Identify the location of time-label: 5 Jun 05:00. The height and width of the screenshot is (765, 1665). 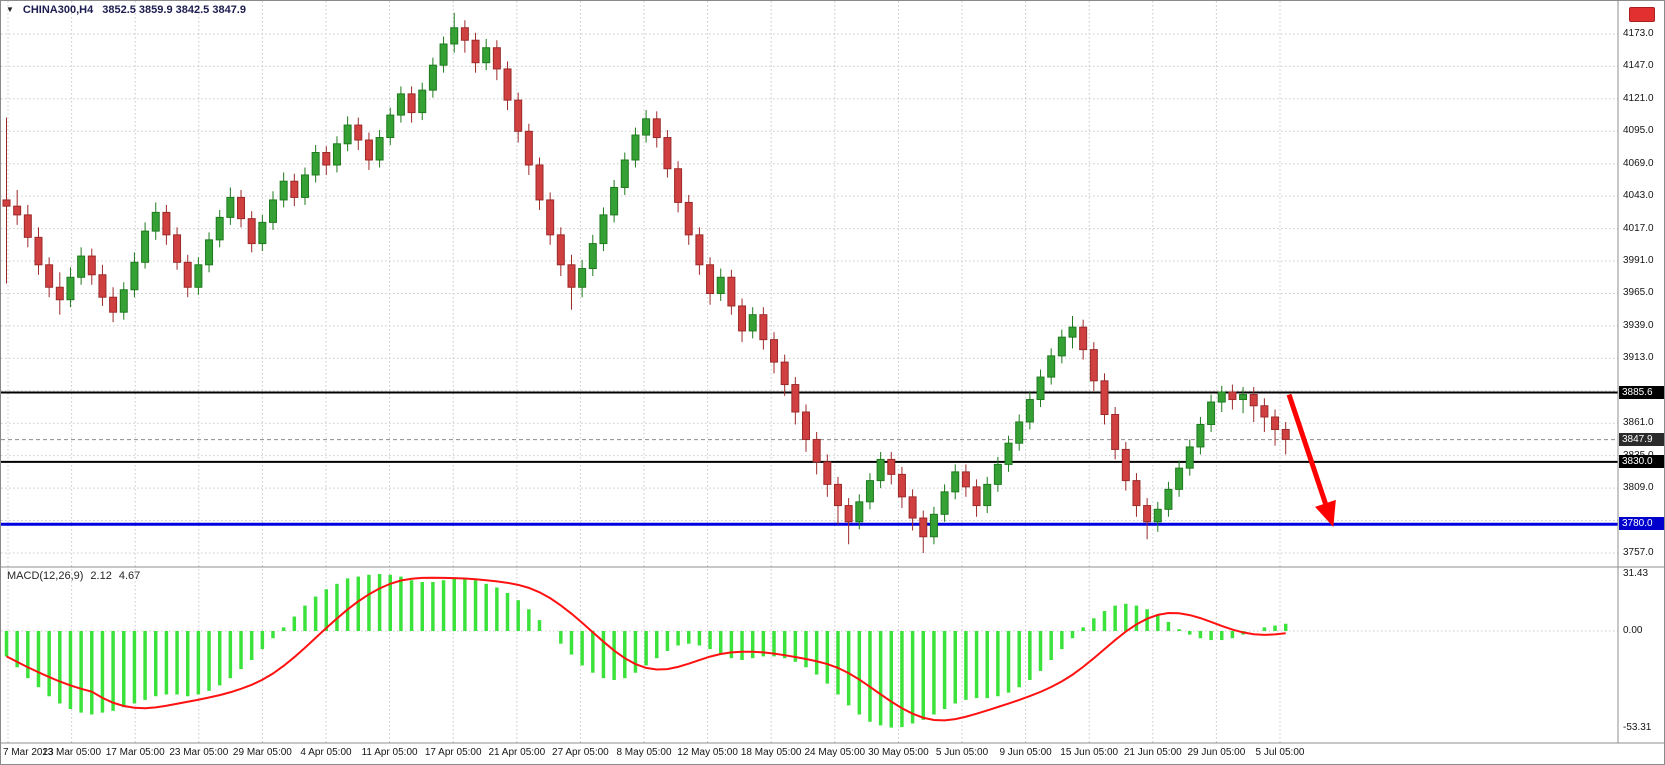
(962, 752).